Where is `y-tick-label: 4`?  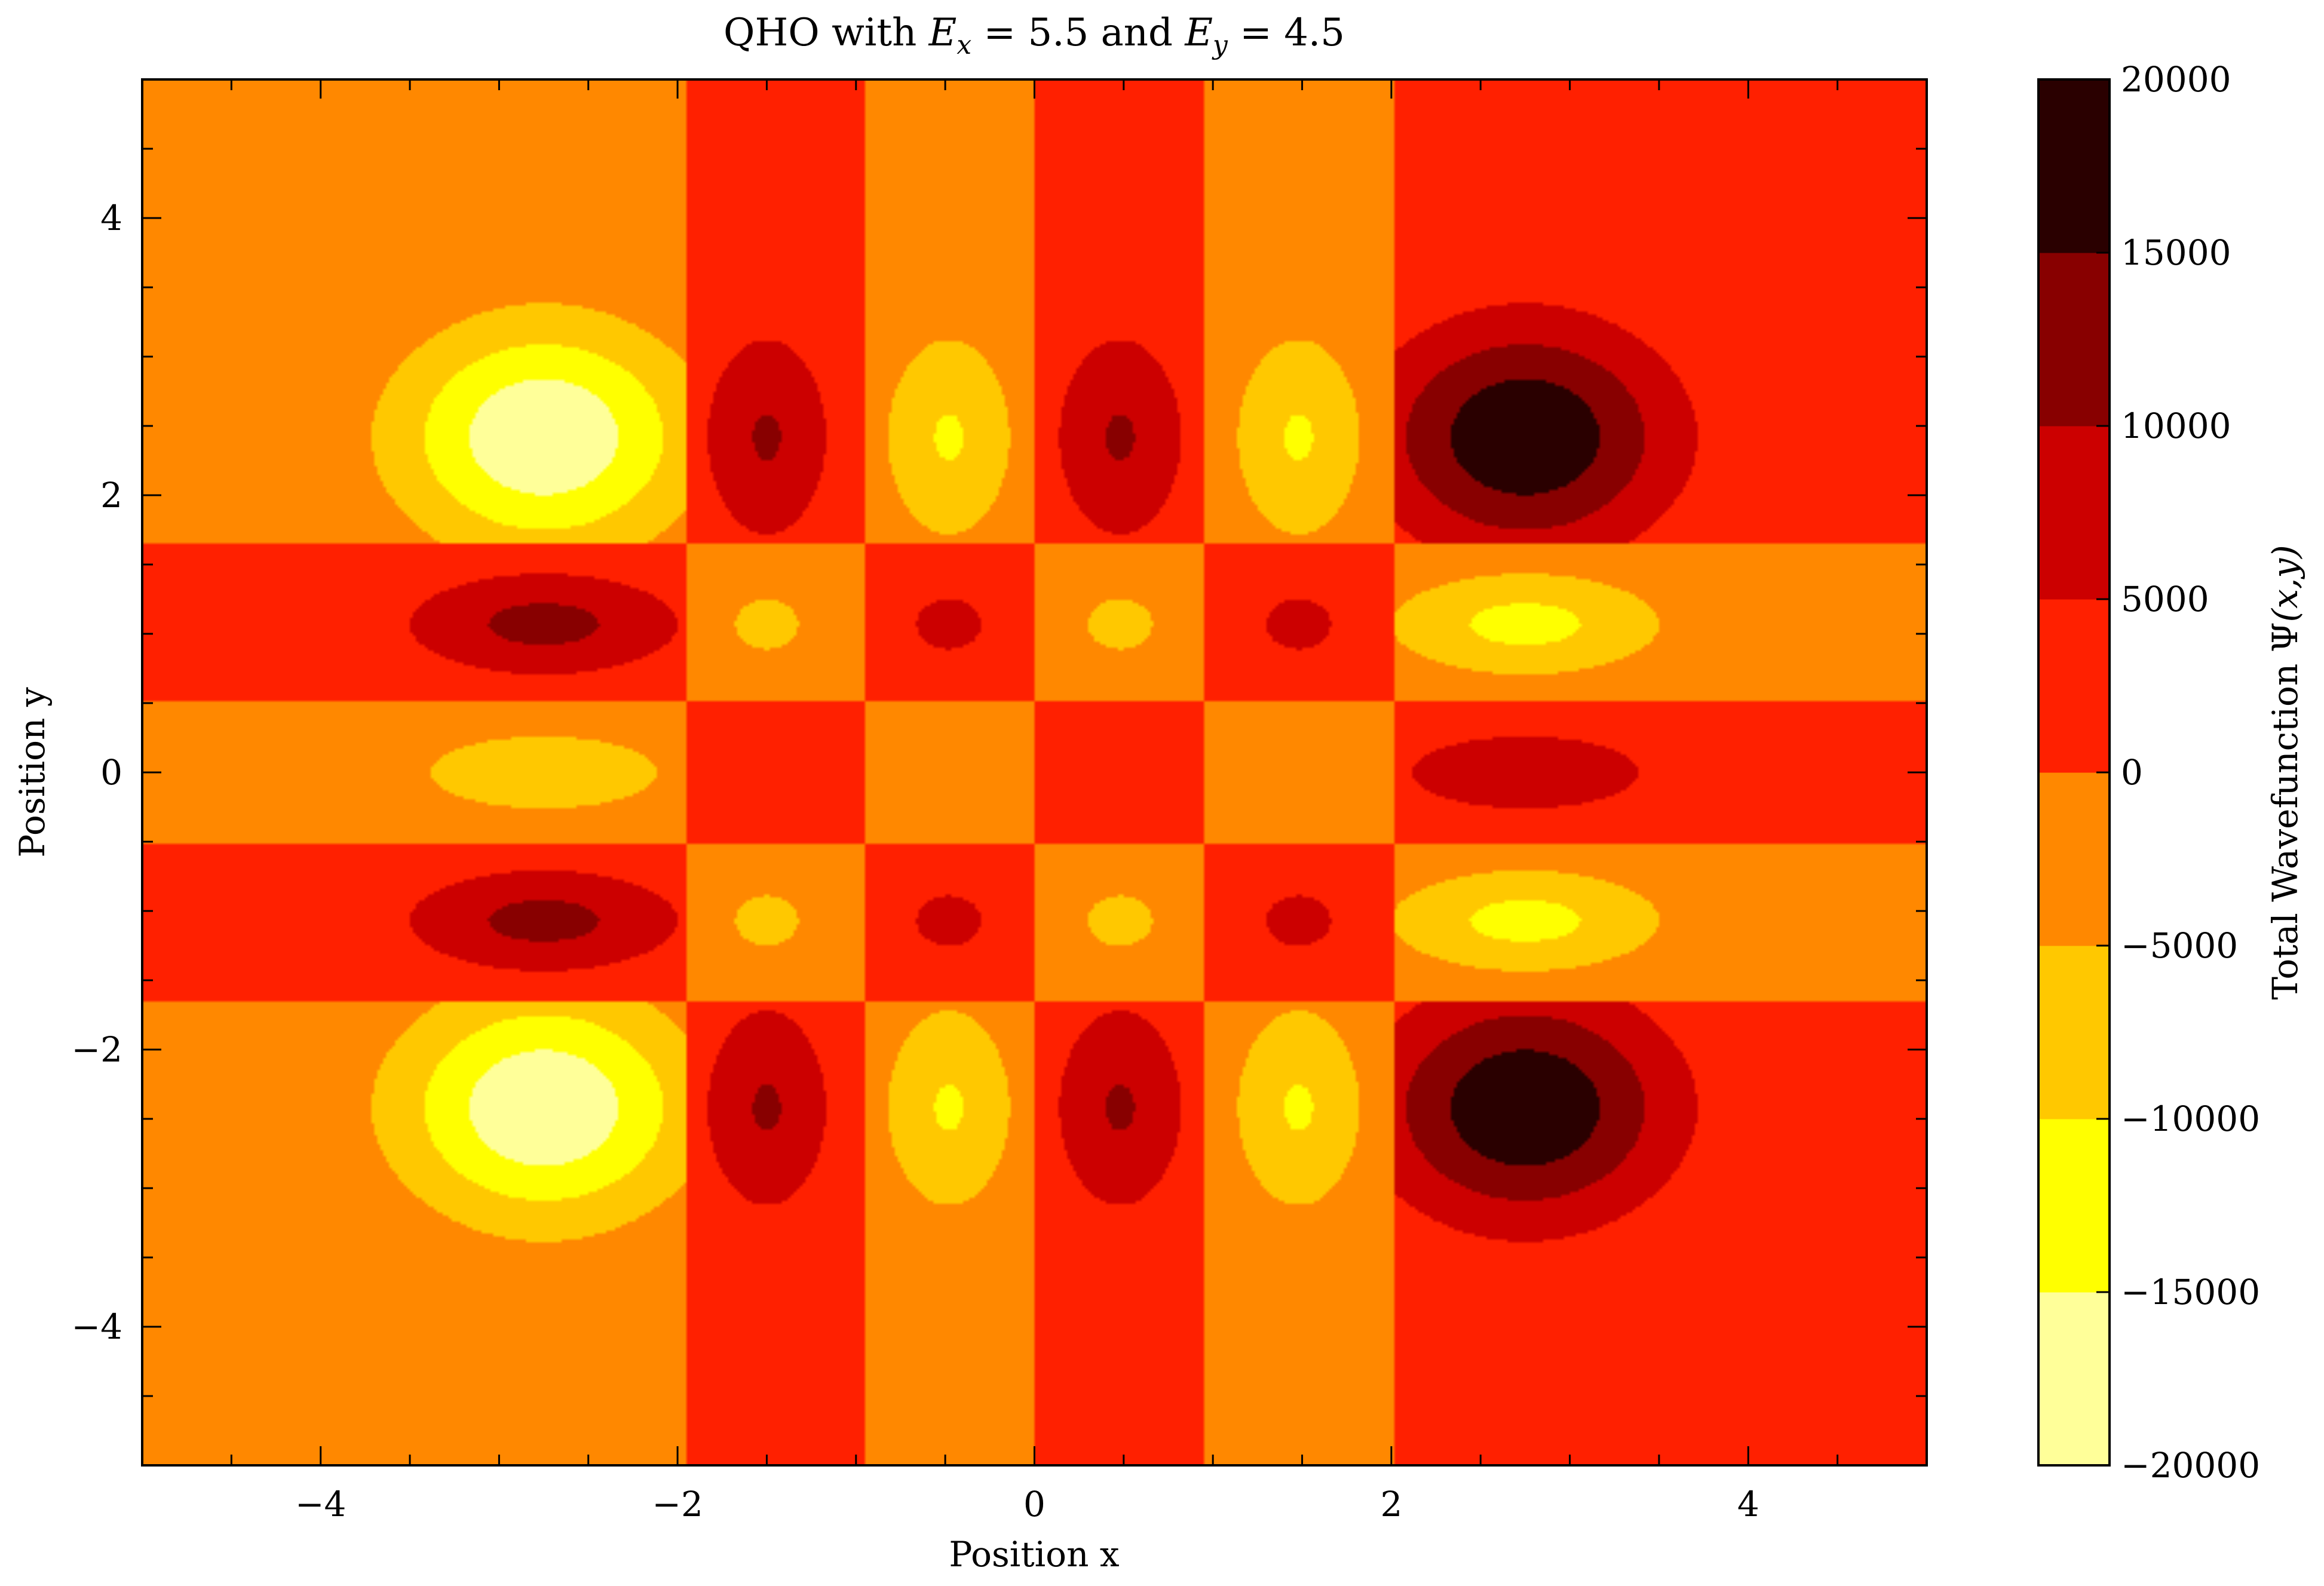
y-tick-label: 4 is located at coordinates (111, 218).